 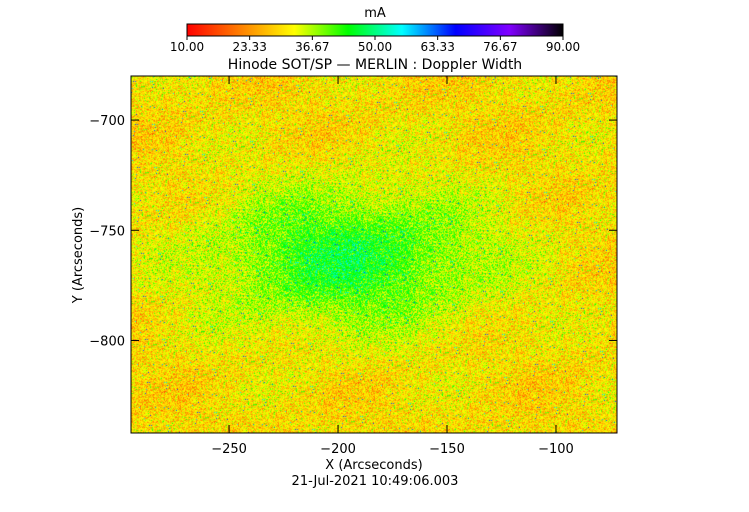 What do you see at coordinates (447, 449) in the screenshot?
I see `x-tick-label: −150` at bounding box center [447, 449].